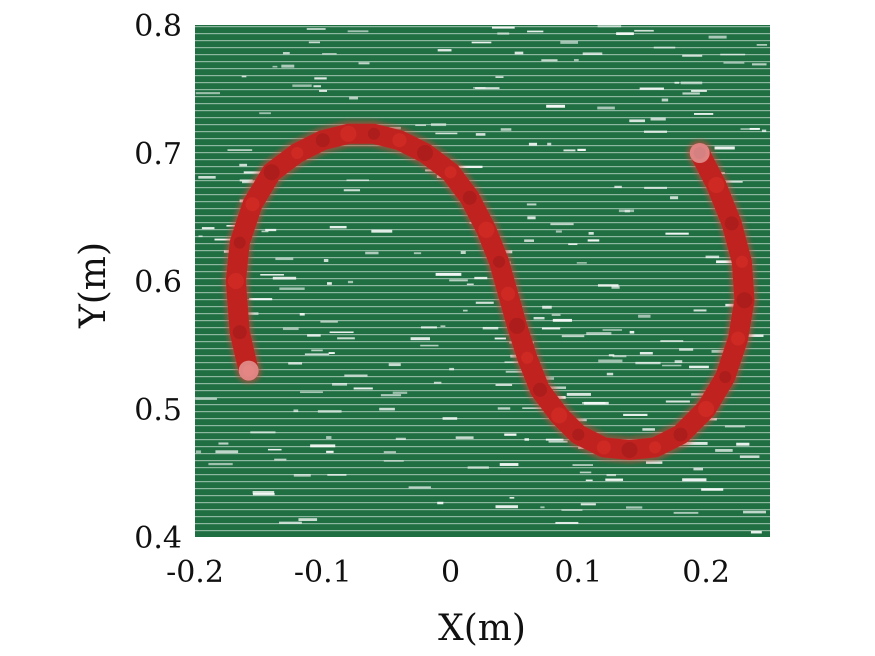 The width and height of the screenshot is (875, 656). Describe the element at coordinates (158, 410) in the screenshot. I see `y-tick-label: 0.5` at that location.